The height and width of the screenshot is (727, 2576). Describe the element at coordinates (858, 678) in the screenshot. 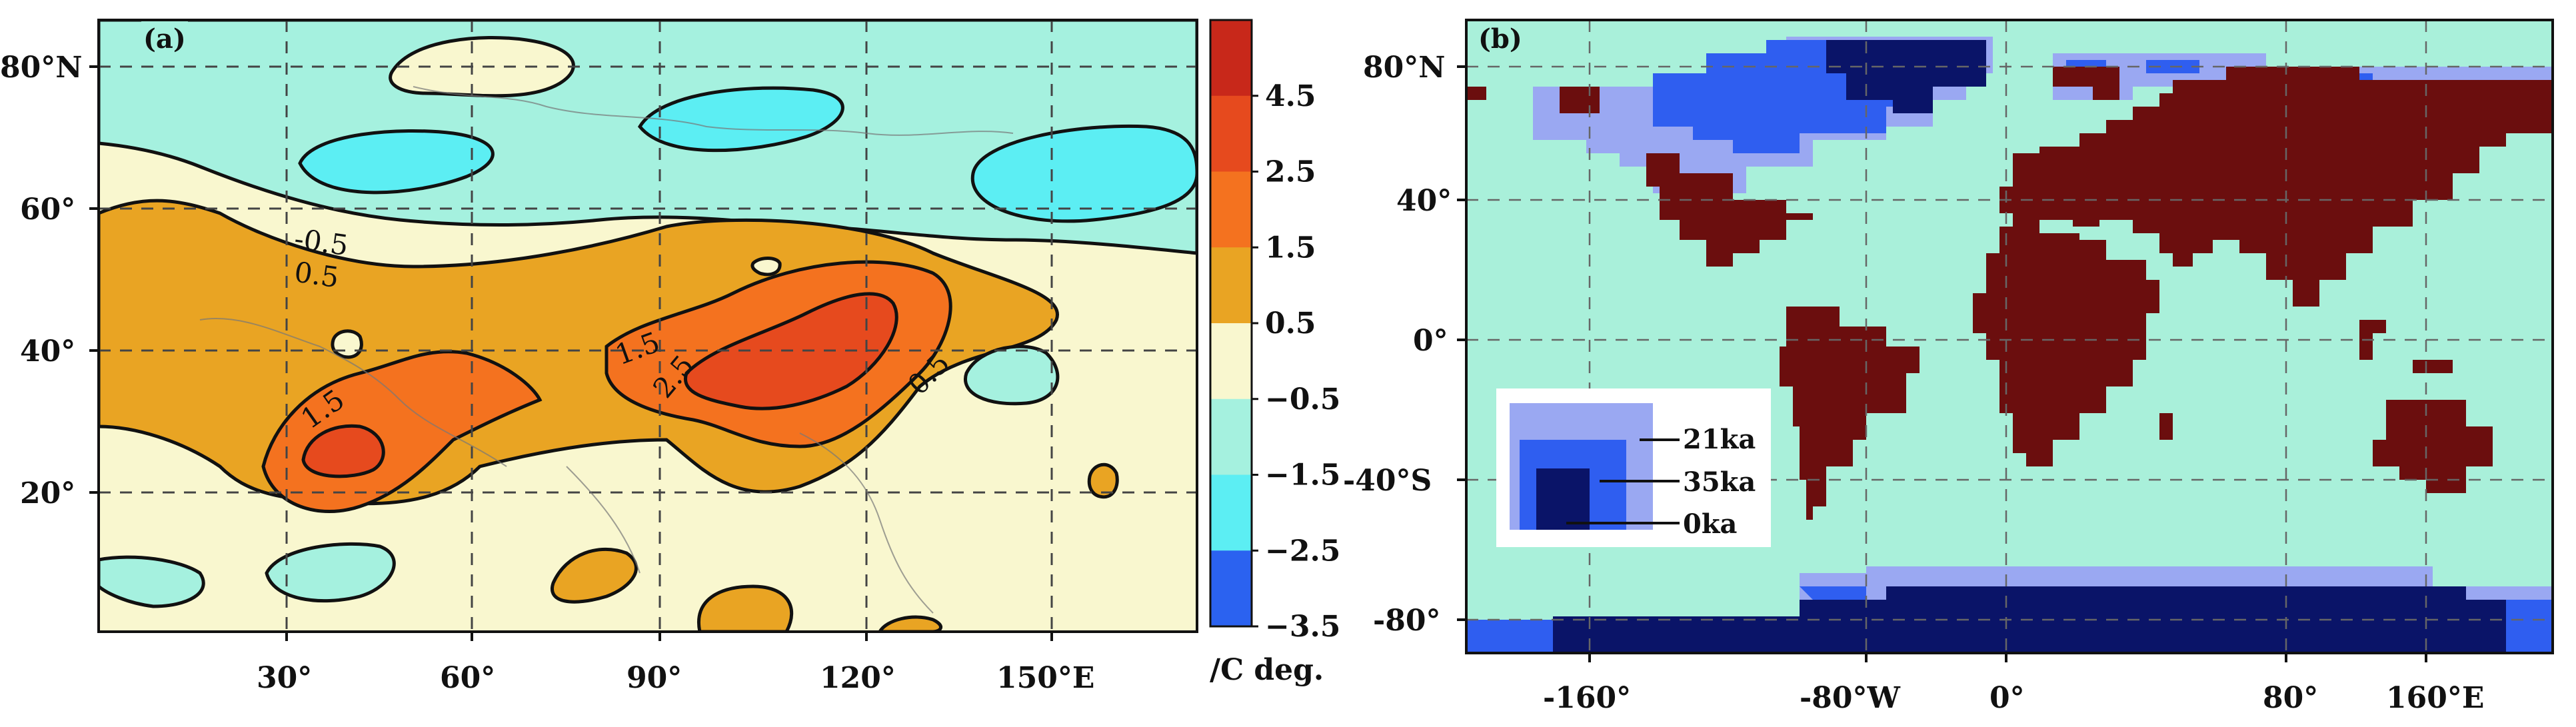

I see `x-tick-label: 120°` at that location.